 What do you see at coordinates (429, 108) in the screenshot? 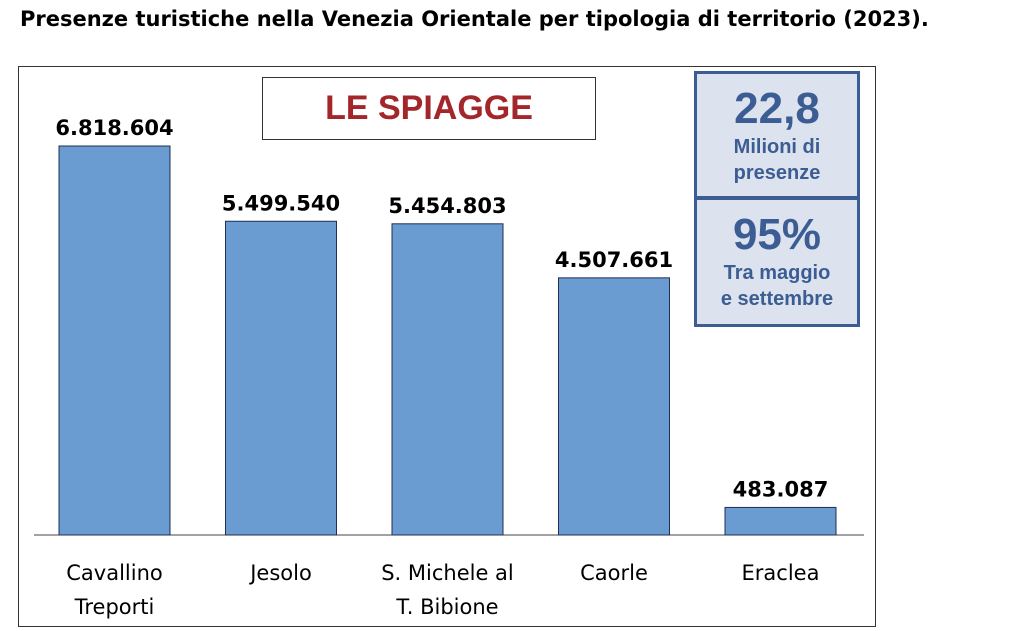
I see `section-banner: LE SPIAGGE` at bounding box center [429, 108].